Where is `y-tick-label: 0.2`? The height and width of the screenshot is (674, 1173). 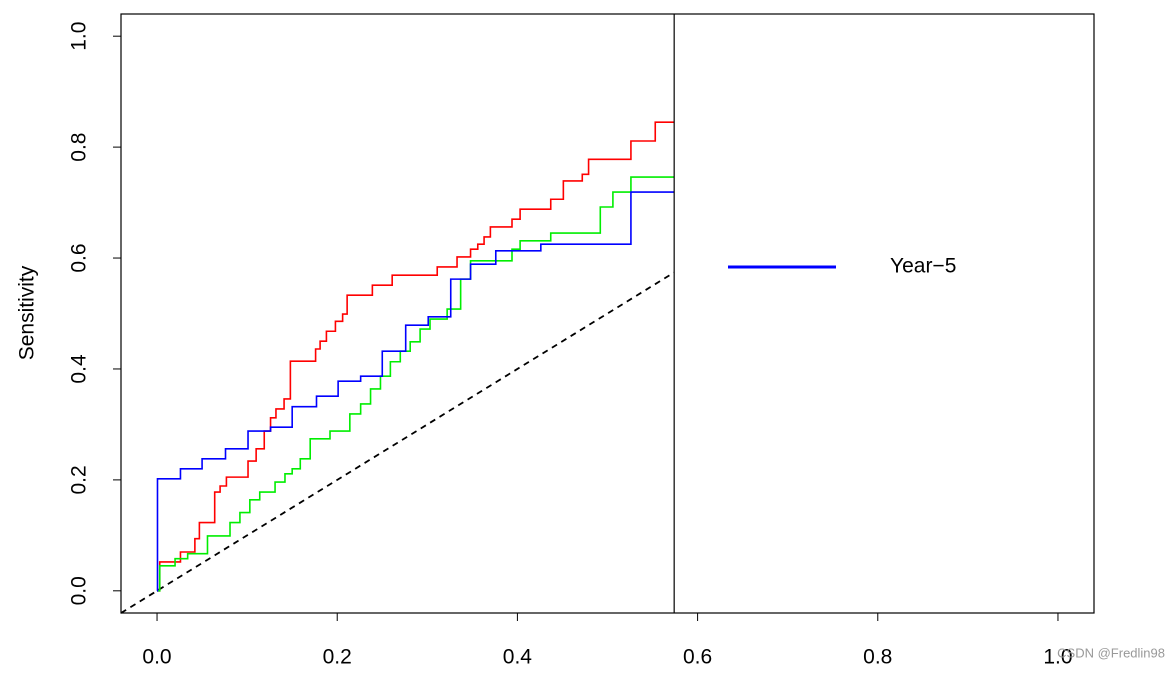 y-tick-label: 0.2 is located at coordinates (79, 479).